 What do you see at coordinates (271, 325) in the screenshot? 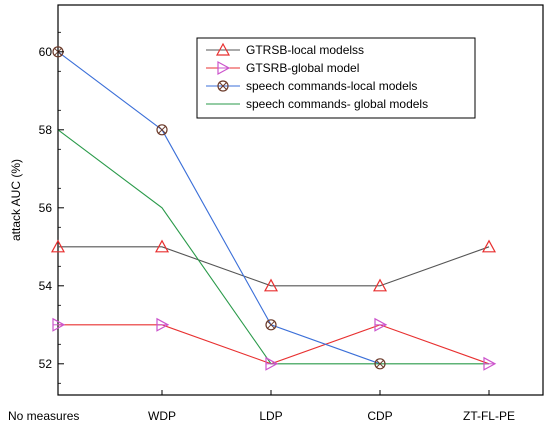
I see `data-point-speech-commands-local-models-ldp` at bounding box center [271, 325].